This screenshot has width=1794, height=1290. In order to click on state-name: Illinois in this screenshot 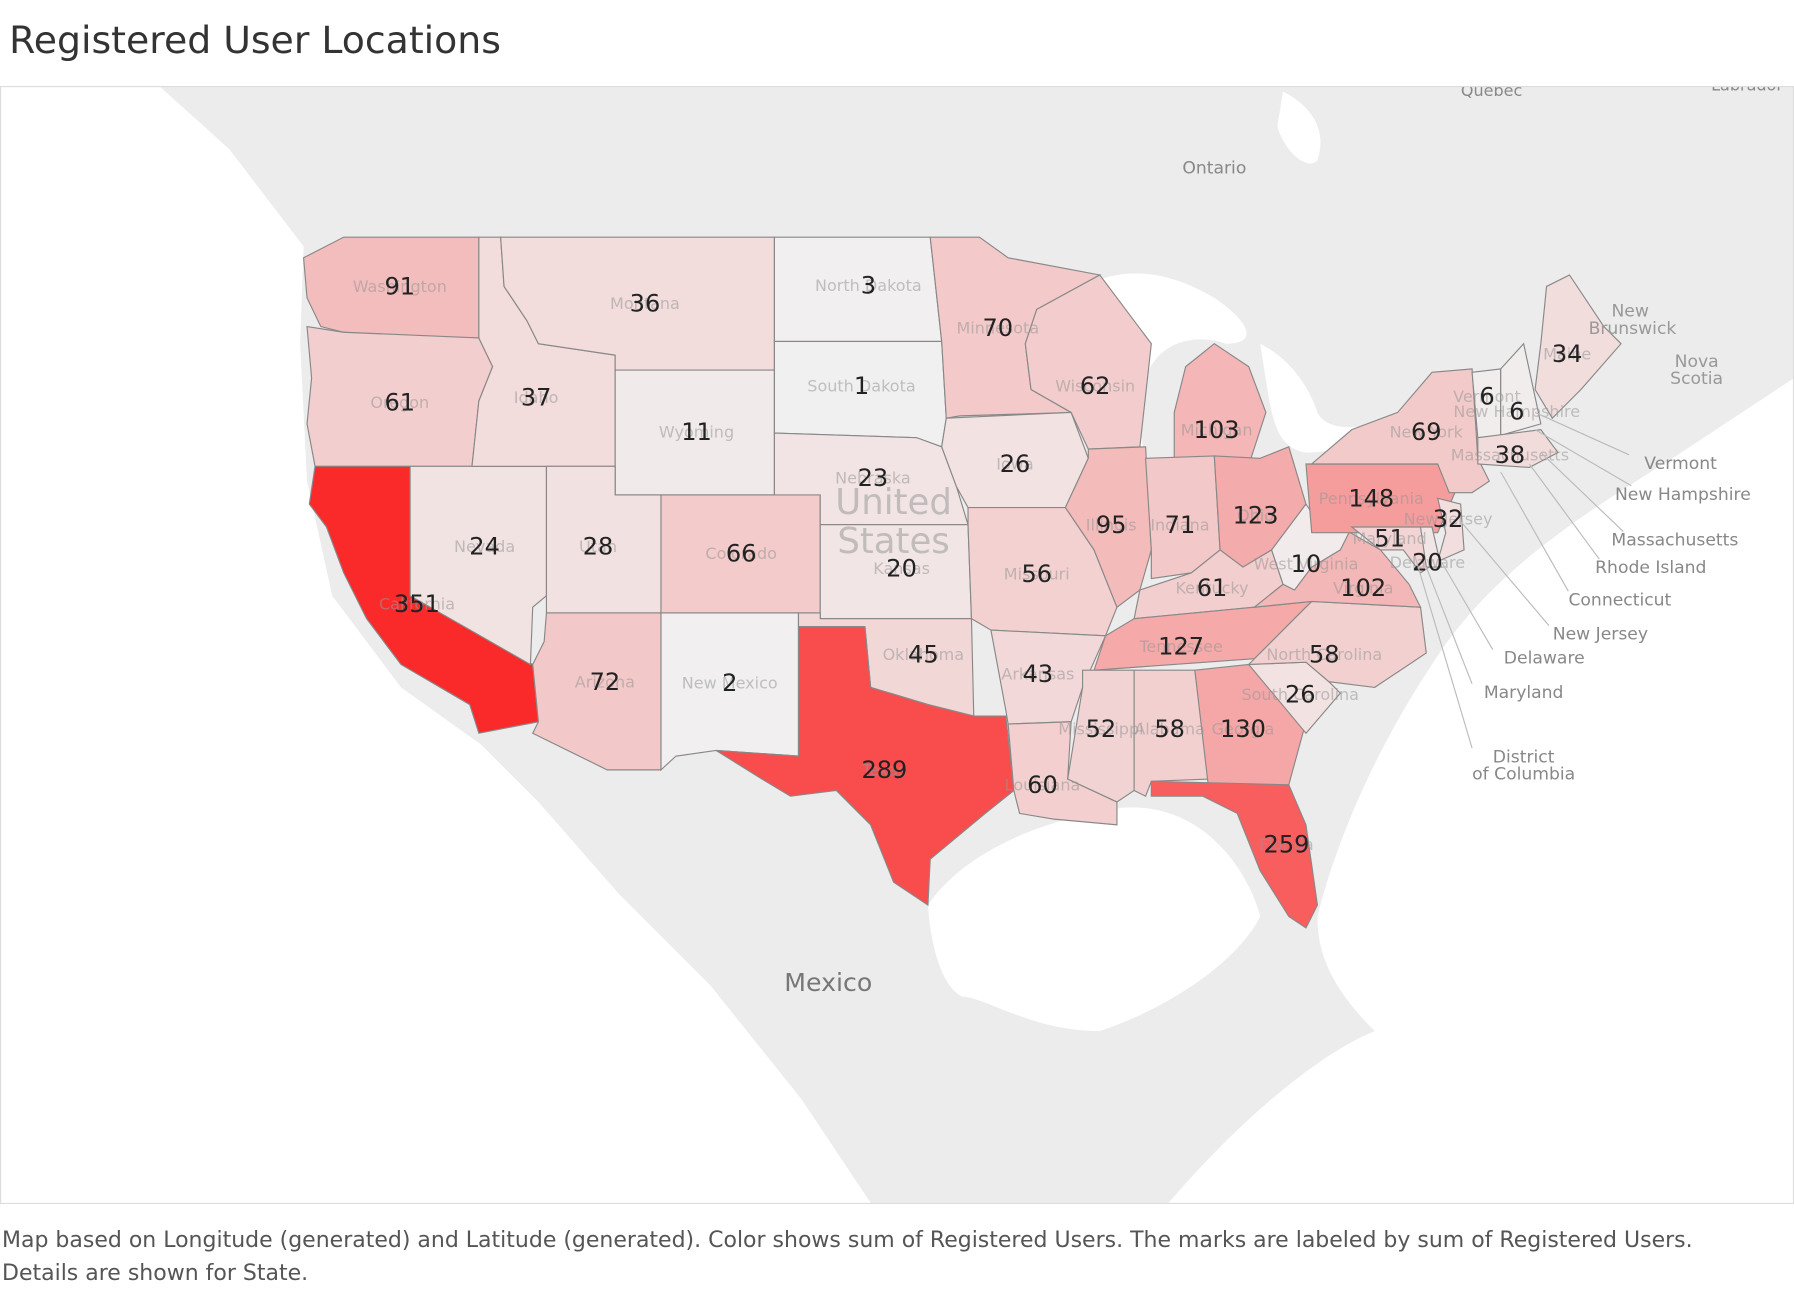, I will do `click(1111, 524)`.